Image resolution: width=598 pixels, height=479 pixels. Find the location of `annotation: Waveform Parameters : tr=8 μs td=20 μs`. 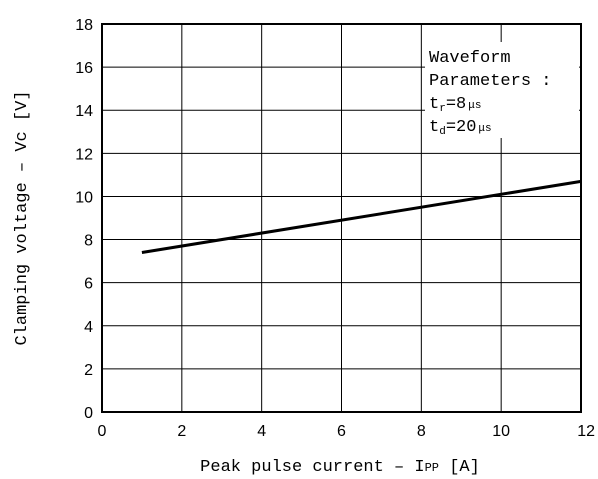

annotation: Waveform Parameters : tr=8 μs td=20 μs is located at coordinates (502, 90).